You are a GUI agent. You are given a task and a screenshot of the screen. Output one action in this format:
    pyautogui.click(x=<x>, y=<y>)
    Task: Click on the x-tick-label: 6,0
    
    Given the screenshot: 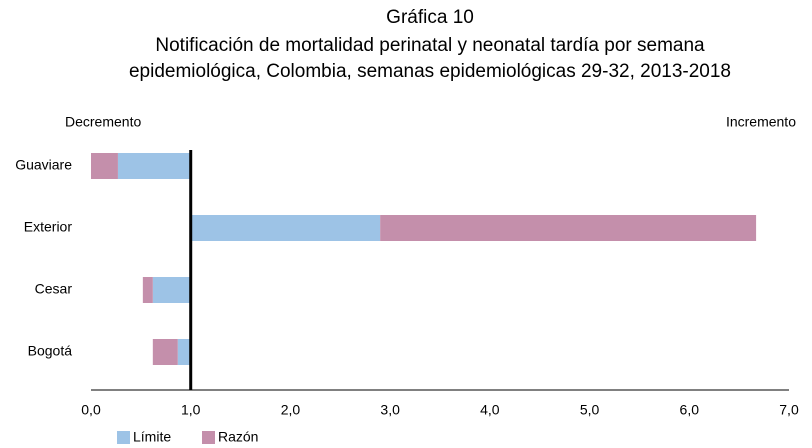 What is the action you would take?
    pyautogui.click(x=690, y=410)
    